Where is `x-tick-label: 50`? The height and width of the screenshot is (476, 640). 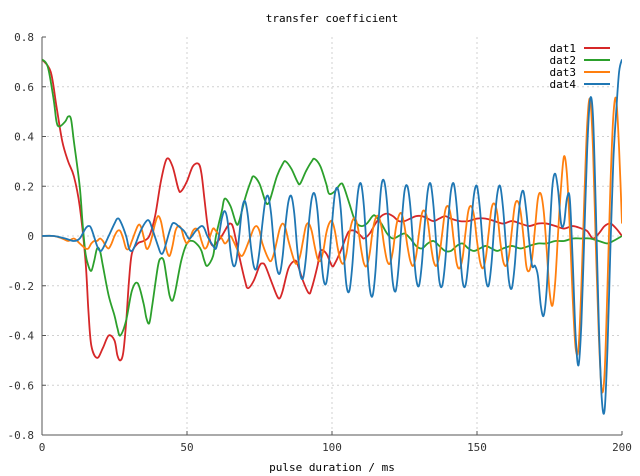
x-tick-label: 50 is located at coordinates (186, 447).